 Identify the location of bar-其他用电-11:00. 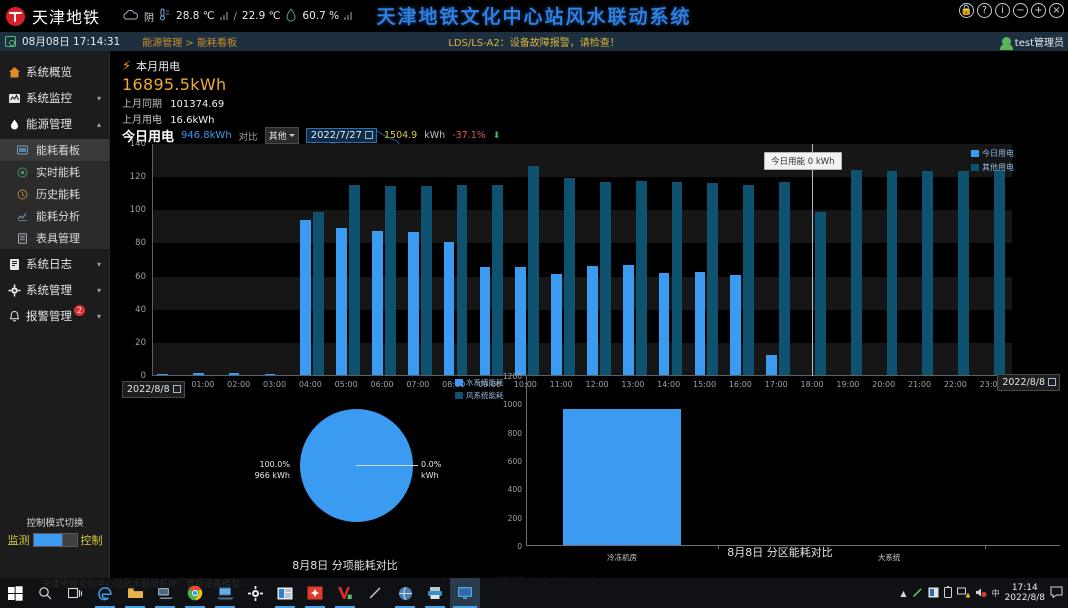
(569, 276).